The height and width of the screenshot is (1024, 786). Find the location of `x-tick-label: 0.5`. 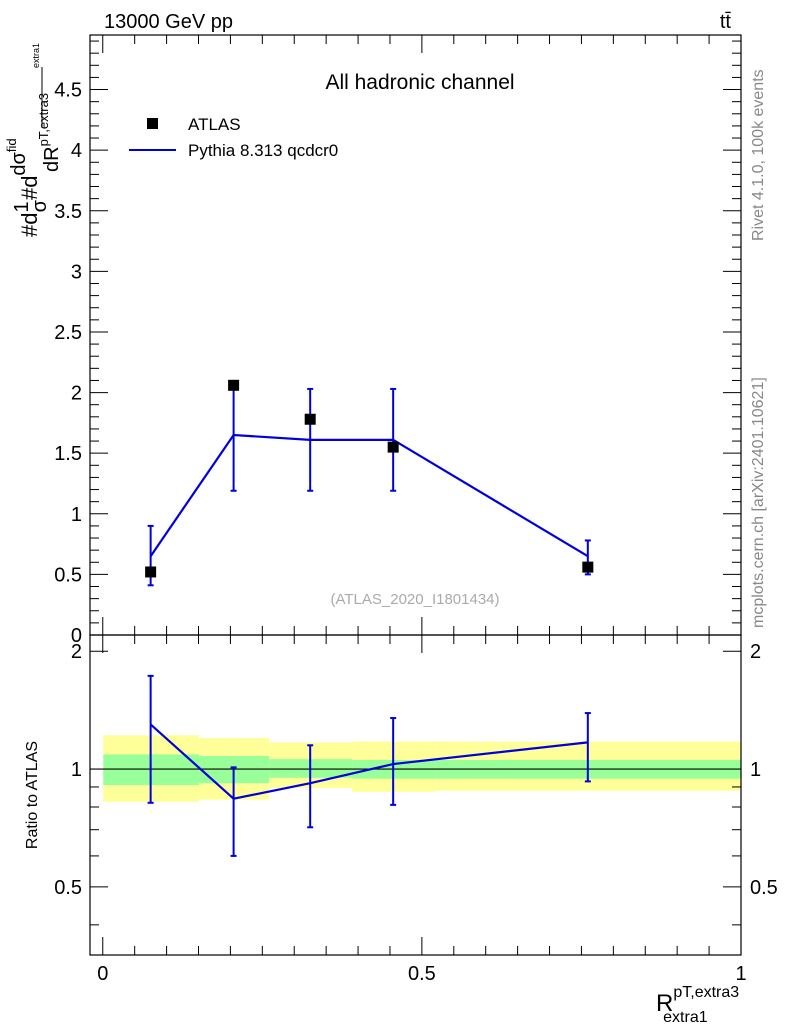

x-tick-label: 0.5 is located at coordinates (422, 974).